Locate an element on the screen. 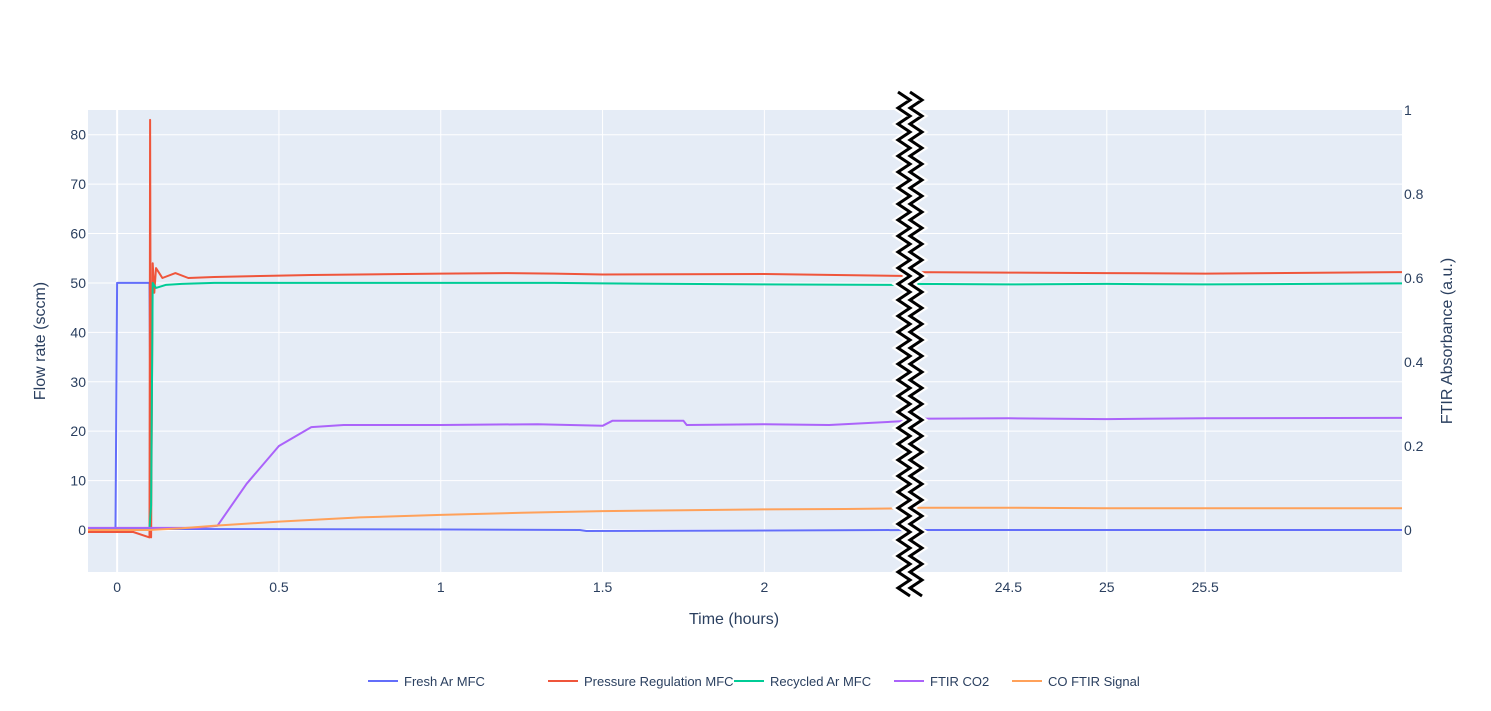 The width and height of the screenshot is (1491, 711). legend-item-ftir-co2: FTIR CO2 is located at coordinates (941, 681).